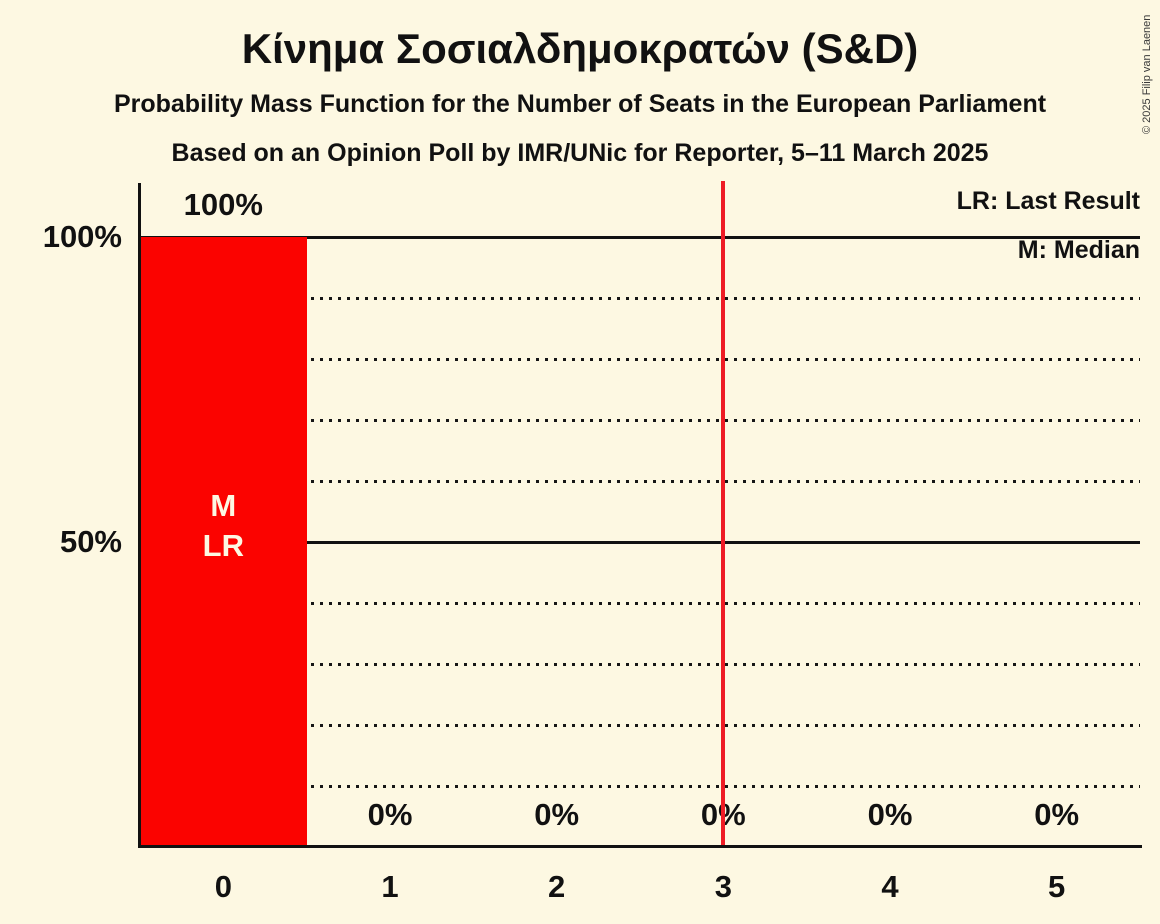  I want to click on bar-value-label-1: 0%, so click(390, 814).